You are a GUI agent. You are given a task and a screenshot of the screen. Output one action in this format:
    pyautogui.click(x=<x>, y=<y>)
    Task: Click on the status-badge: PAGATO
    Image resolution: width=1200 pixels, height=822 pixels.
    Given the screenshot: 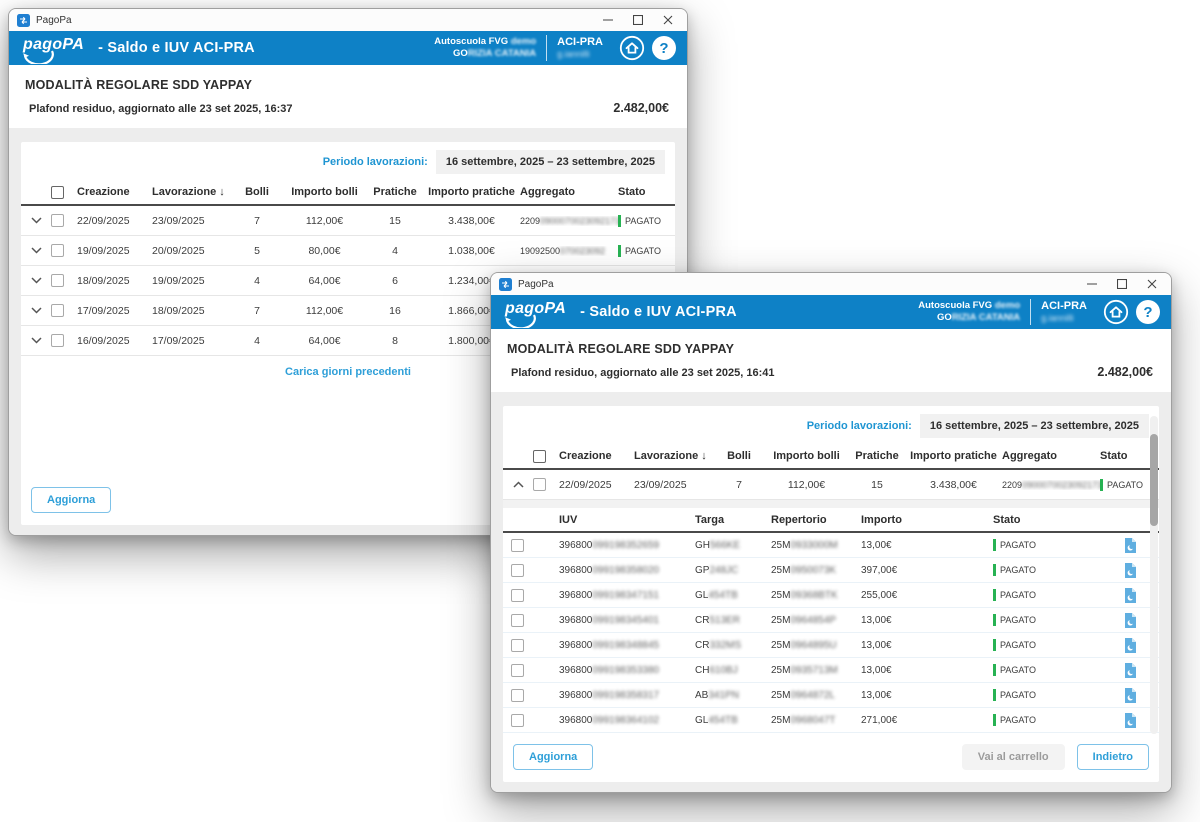 What is the action you would take?
    pyautogui.click(x=1052, y=720)
    